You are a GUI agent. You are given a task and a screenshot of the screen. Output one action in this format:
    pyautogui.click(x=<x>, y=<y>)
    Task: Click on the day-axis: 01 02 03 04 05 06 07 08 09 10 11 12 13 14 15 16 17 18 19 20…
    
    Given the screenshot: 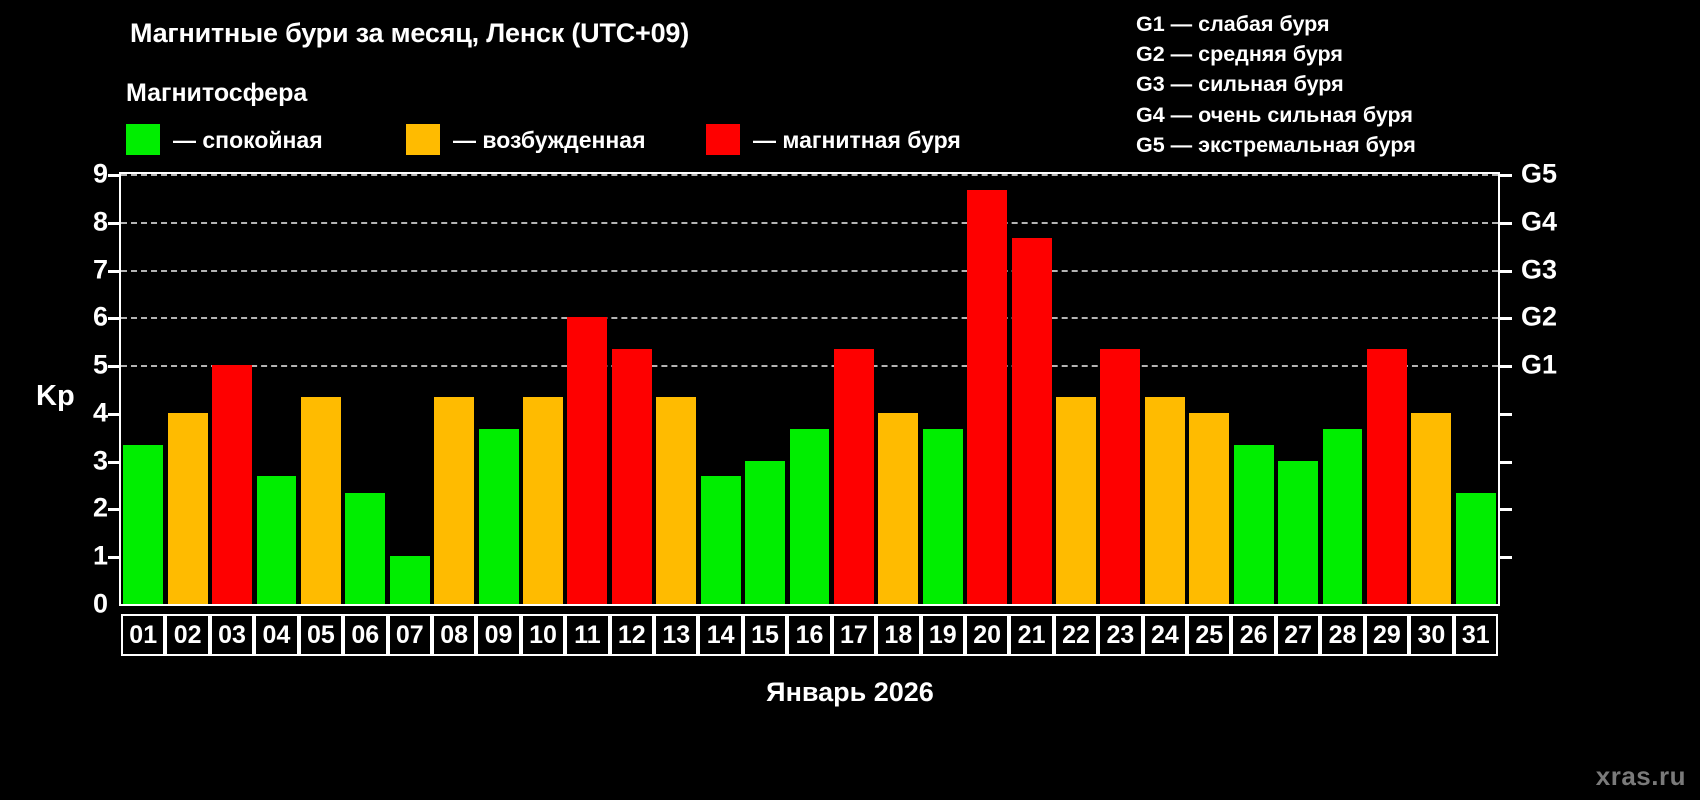 What is the action you would take?
    pyautogui.click(x=809, y=635)
    